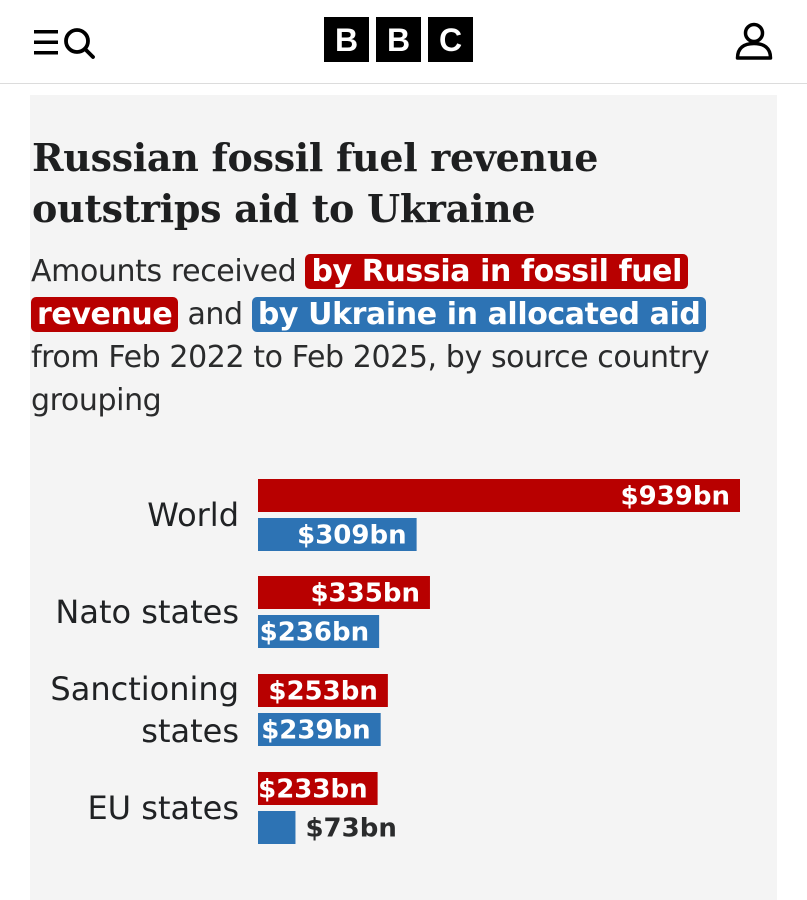 The image size is (807, 900). What do you see at coordinates (164, 271) in the screenshot?
I see `subtitle-text-before: Amounts received` at bounding box center [164, 271].